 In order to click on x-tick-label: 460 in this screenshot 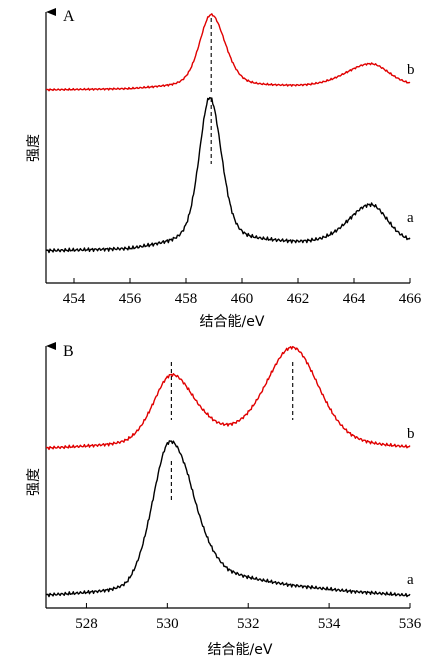, I will do `click(242, 299)`.